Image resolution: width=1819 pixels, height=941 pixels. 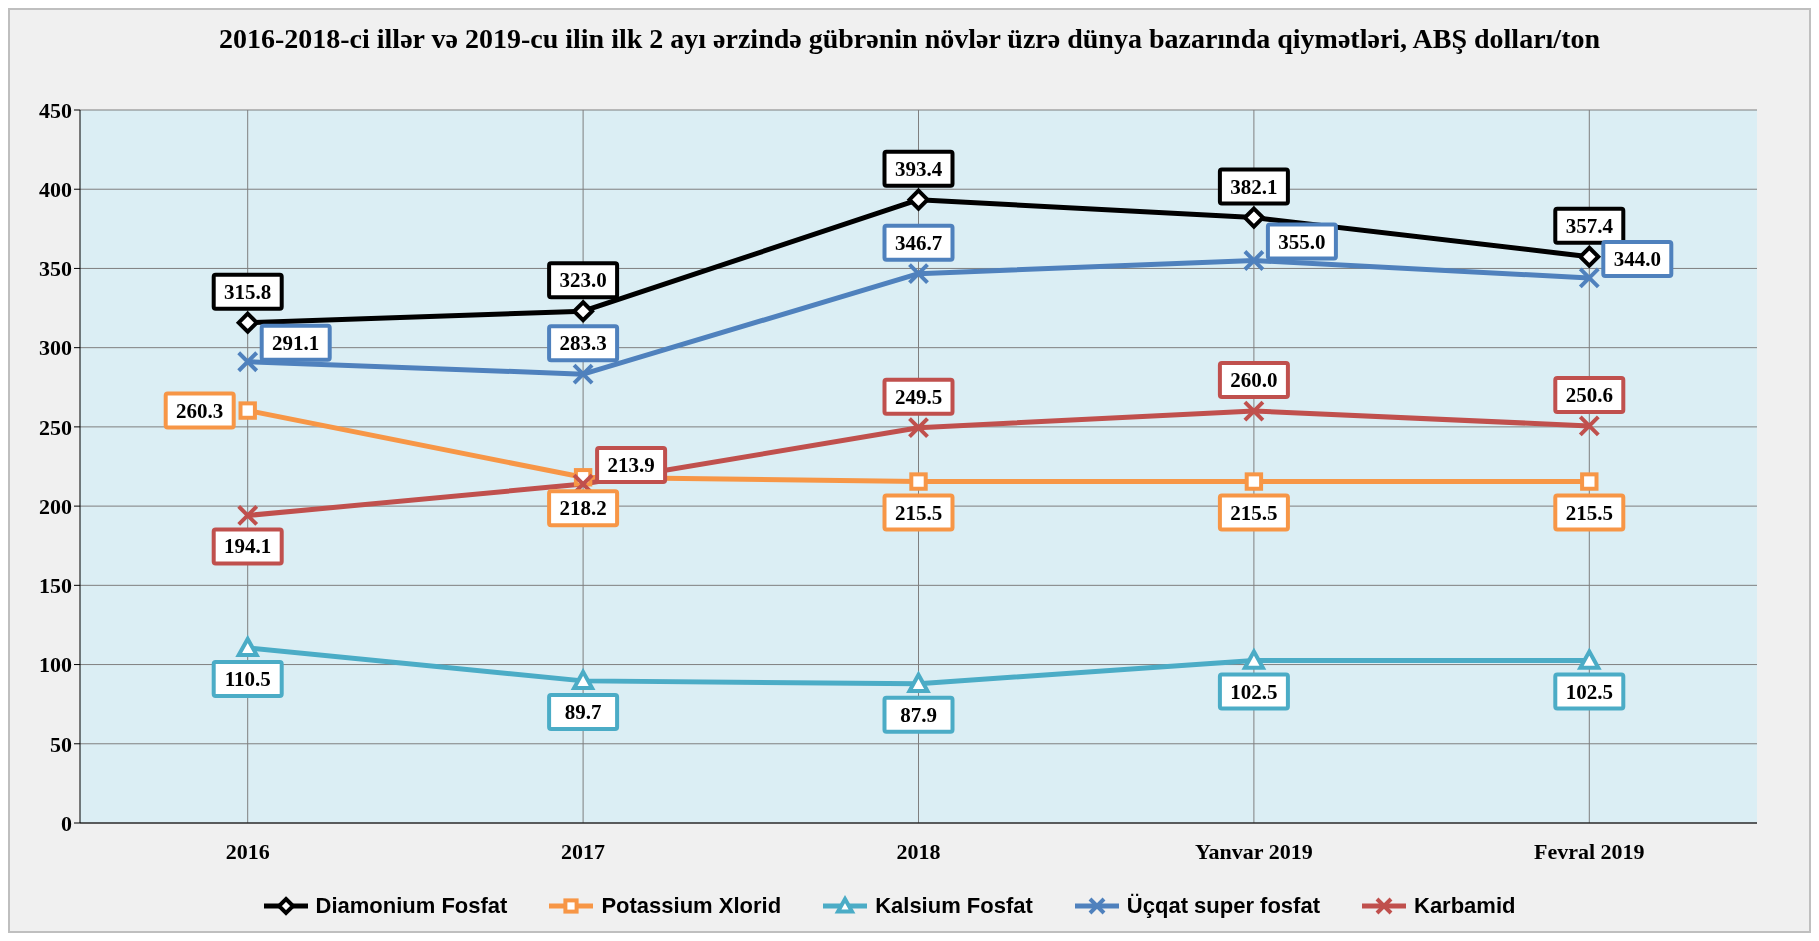 What do you see at coordinates (1465, 906) in the screenshot?
I see `legend-label: Karbamid` at bounding box center [1465, 906].